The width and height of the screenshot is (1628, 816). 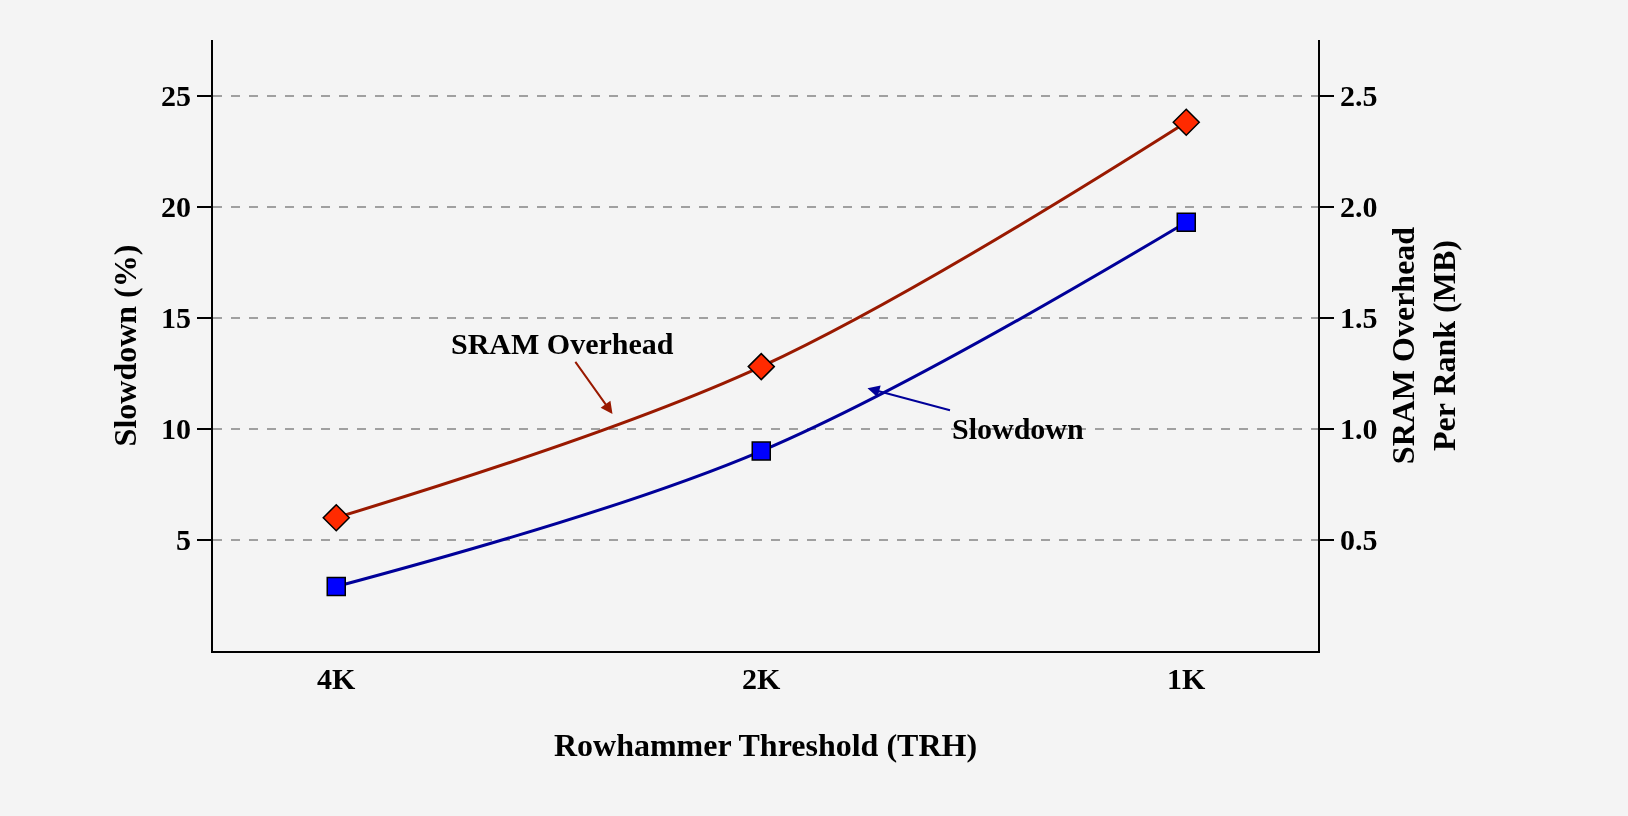 I want to click on y-tick-label: 25, so click(x=176, y=96).